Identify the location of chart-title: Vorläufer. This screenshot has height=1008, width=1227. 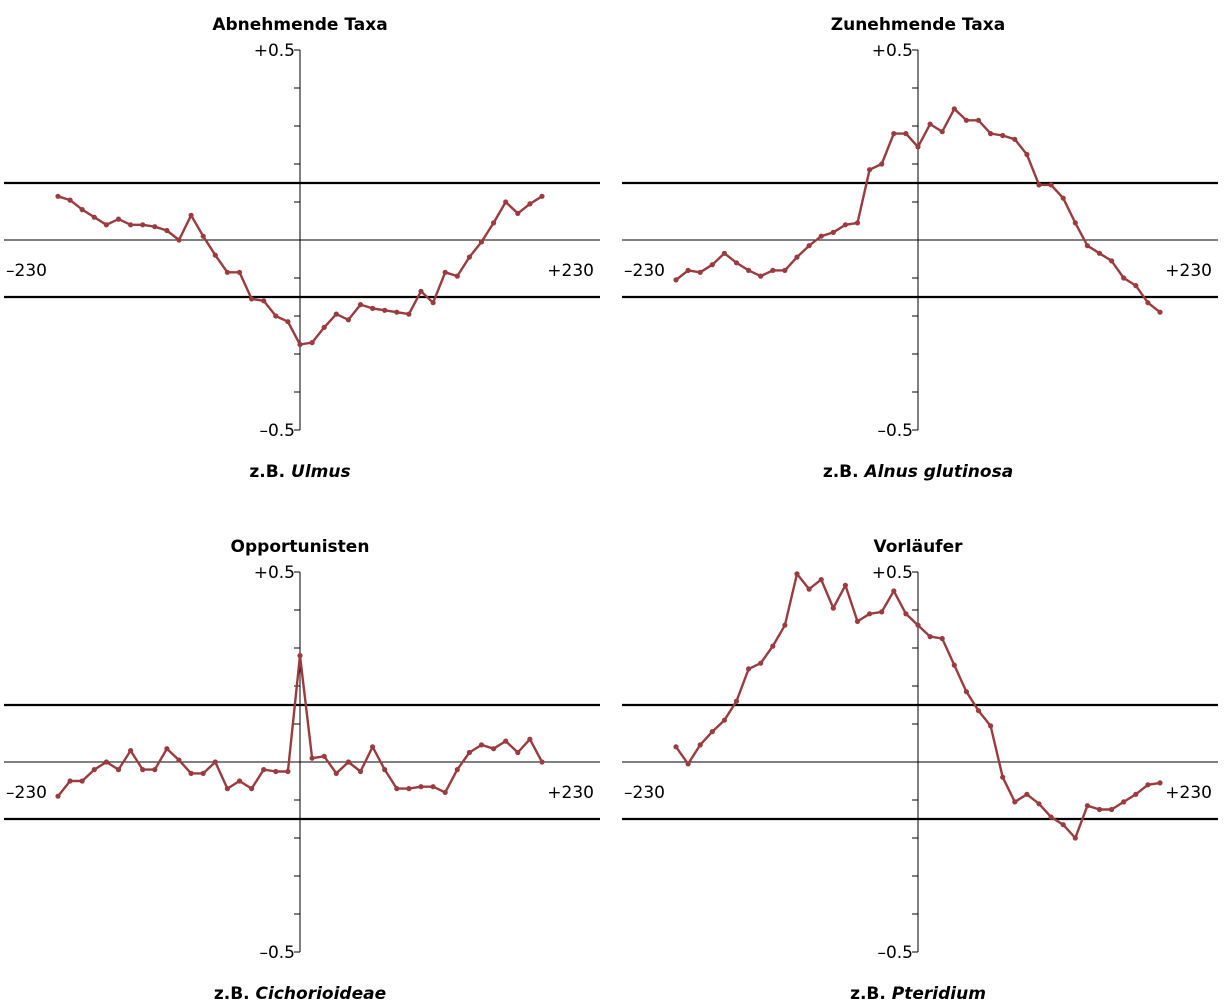
(918, 547).